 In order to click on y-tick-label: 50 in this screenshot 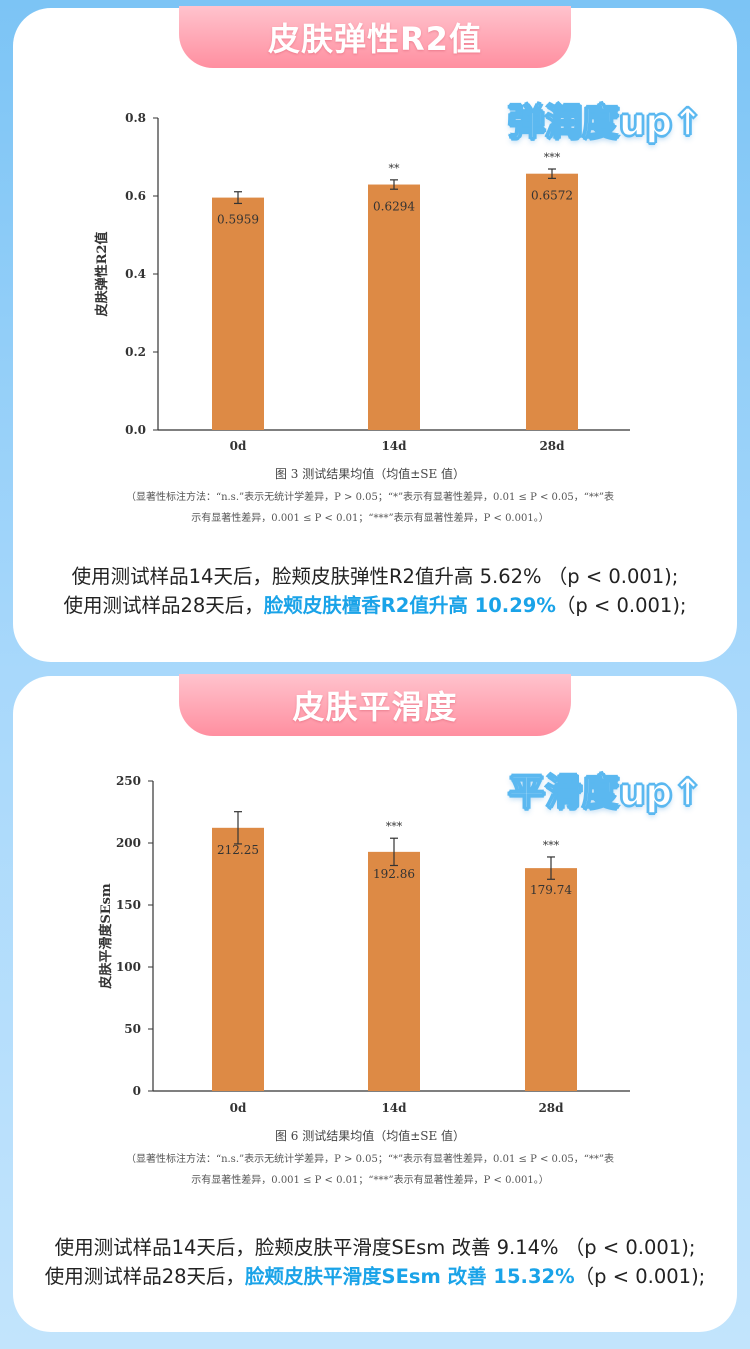, I will do `click(132, 1029)`.